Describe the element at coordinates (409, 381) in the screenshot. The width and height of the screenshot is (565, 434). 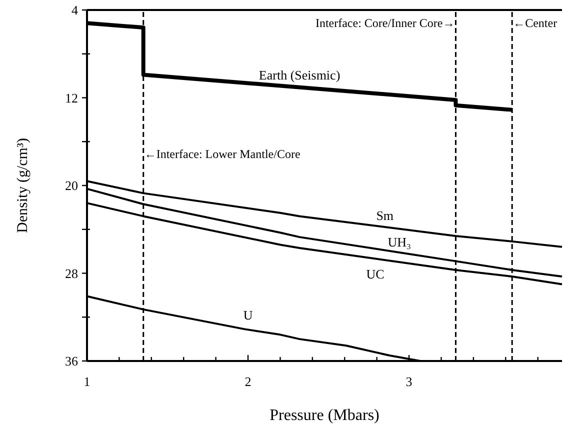
I see `x-tick-label: 3` at that location.